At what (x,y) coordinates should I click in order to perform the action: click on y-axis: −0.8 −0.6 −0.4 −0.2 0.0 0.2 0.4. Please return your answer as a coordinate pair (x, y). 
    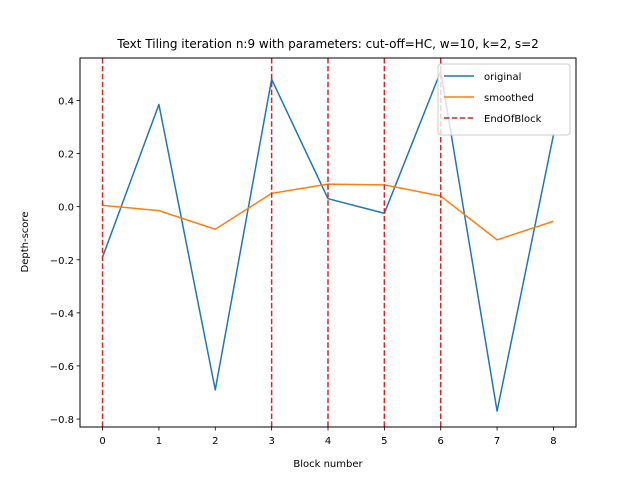
    Looking at the image, I should click on (65, 261).